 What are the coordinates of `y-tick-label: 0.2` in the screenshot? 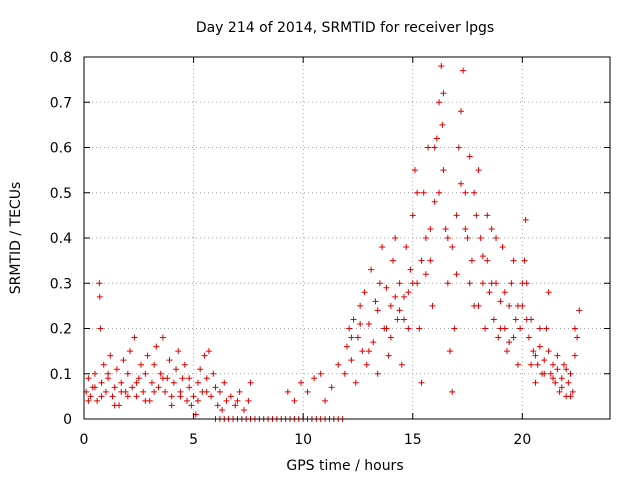 It's located at (61, 330).